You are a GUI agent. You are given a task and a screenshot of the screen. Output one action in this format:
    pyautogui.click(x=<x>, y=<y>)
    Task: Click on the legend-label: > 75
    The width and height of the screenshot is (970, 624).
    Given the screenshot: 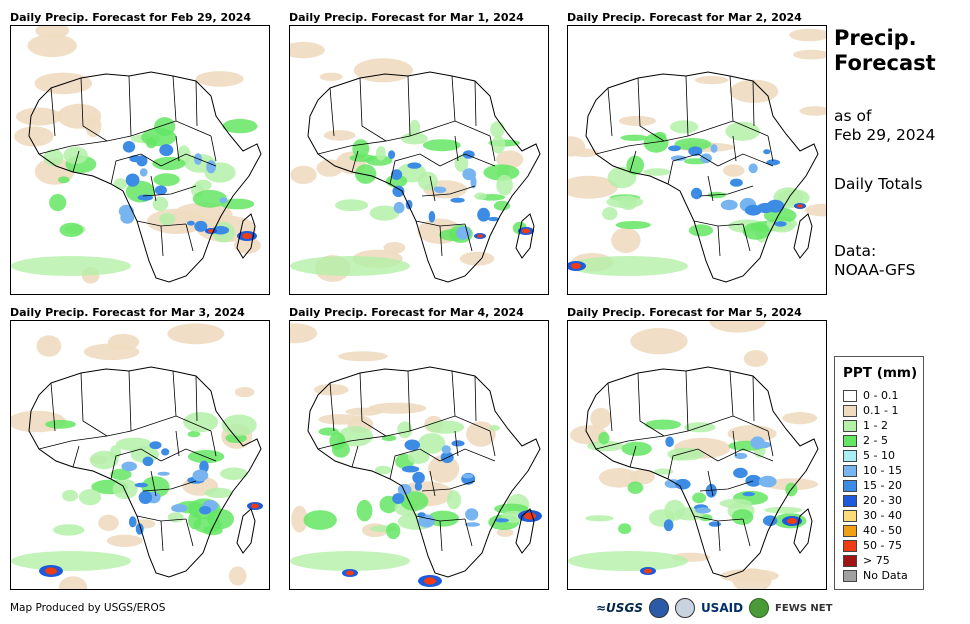 What is the action you would take?
    pyautogui.click(x=876, y=560)
    